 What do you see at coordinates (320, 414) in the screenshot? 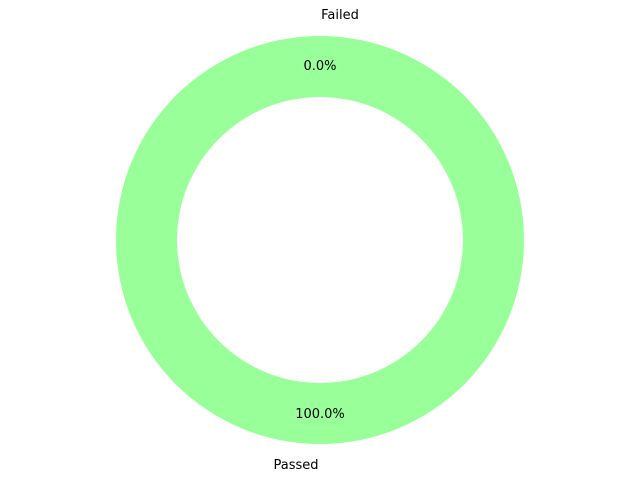
I see `percent-label-passed: 100.0%` at bounding box center [320, 414].